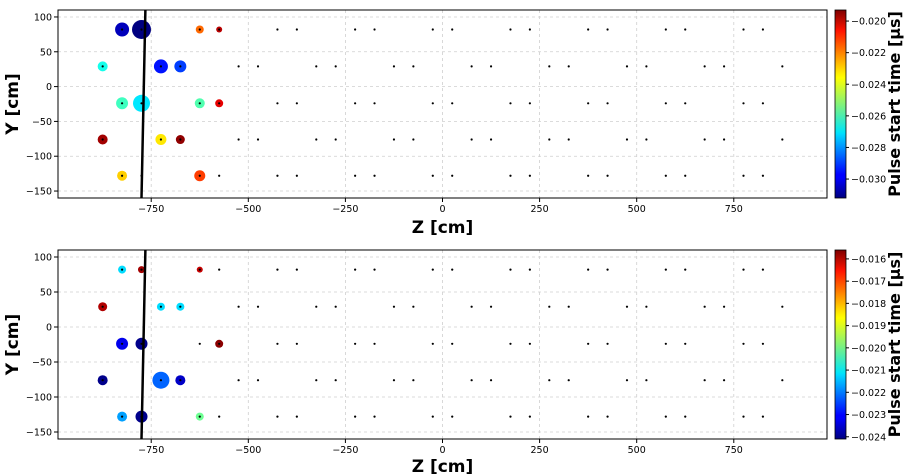  Describe the element at coordinates (868, 437) in the screenshot. I see `colorbar-tick-label: −0.024` at that location.